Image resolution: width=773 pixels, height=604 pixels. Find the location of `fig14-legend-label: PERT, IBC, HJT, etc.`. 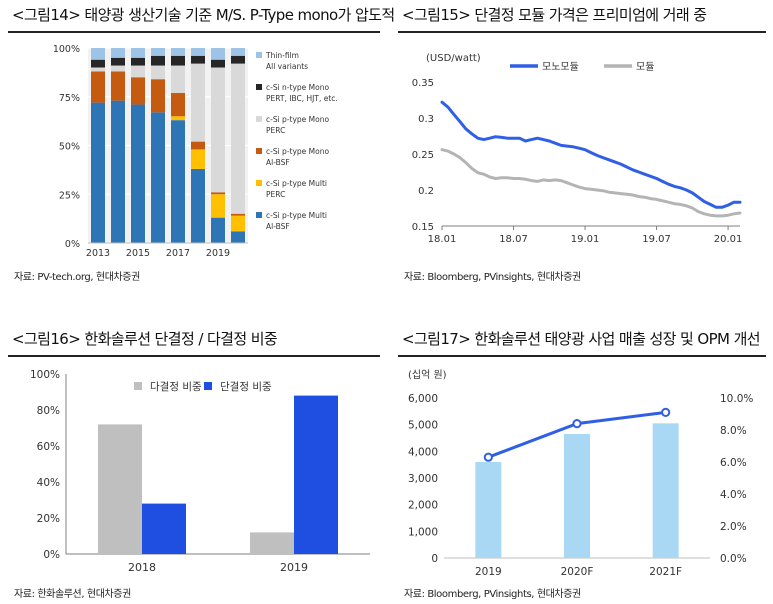

fig14-legend-label: PERT, IBC, HJT, etc. is located at coordinates (302, 98).